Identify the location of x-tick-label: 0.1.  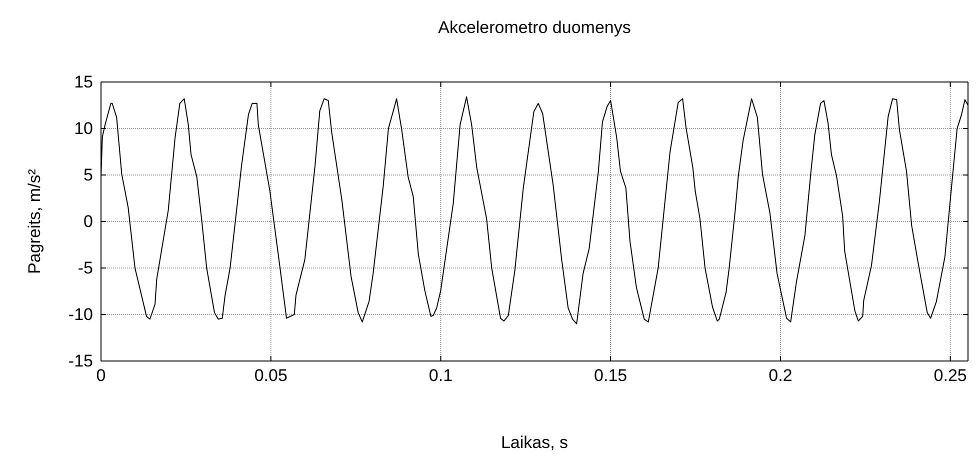
(440, 376).